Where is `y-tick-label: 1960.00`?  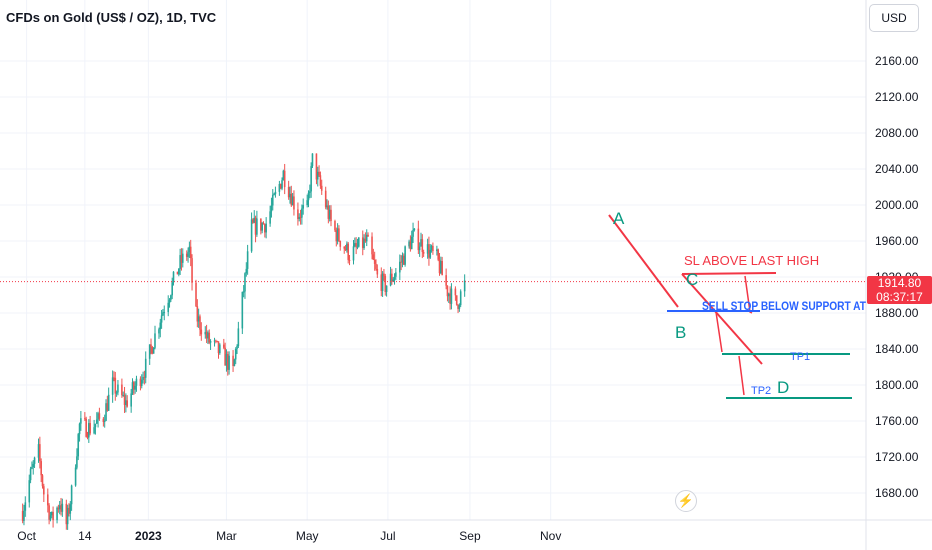
y-tick-label: 1960.00 is located at coordinates (897, 241).